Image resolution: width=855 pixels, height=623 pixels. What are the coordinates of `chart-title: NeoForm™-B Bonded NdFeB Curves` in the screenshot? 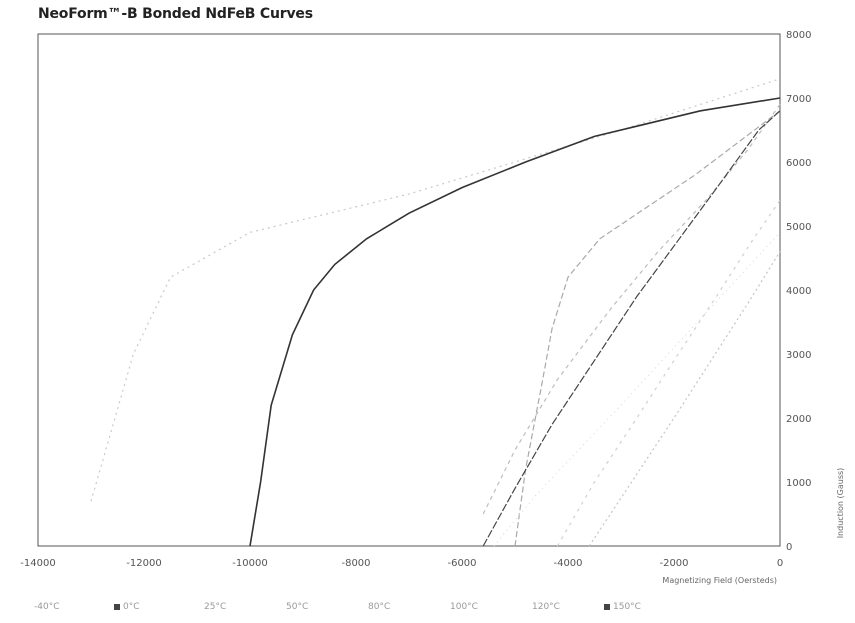 It's located at (175, 14).